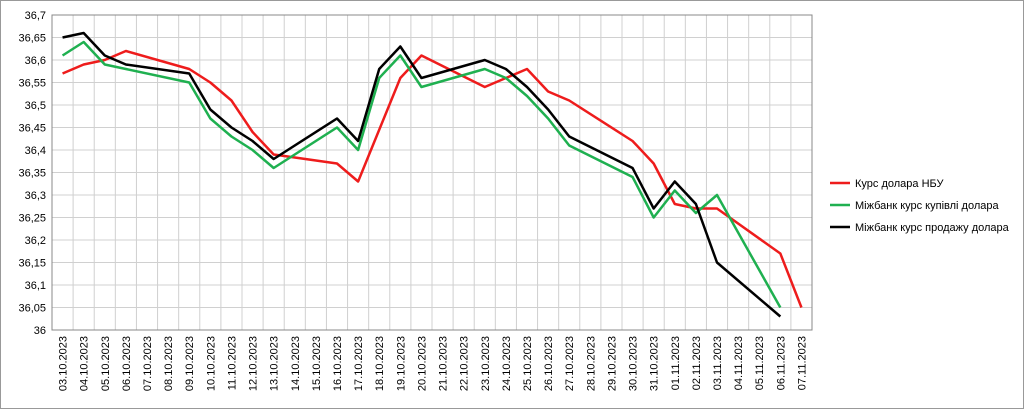  What do you see at coordinates (422, 363) in the screenshot?
I see `x-tick-label: 20.10.2023` at bounding box center [422, 363].